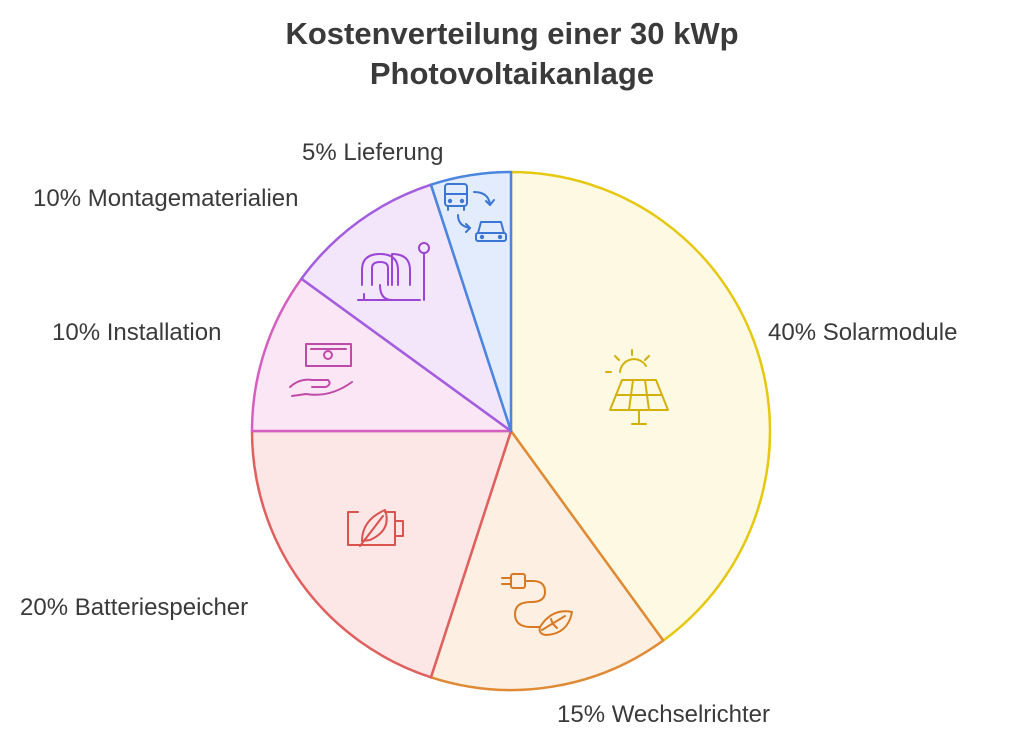 The image size is (1024, 748). What do you see at coordinates (166, 198) in the screenshot?
I see `slice-label-montagematerialien: 10% Montagematerialien` at bounding box center [166, 198].